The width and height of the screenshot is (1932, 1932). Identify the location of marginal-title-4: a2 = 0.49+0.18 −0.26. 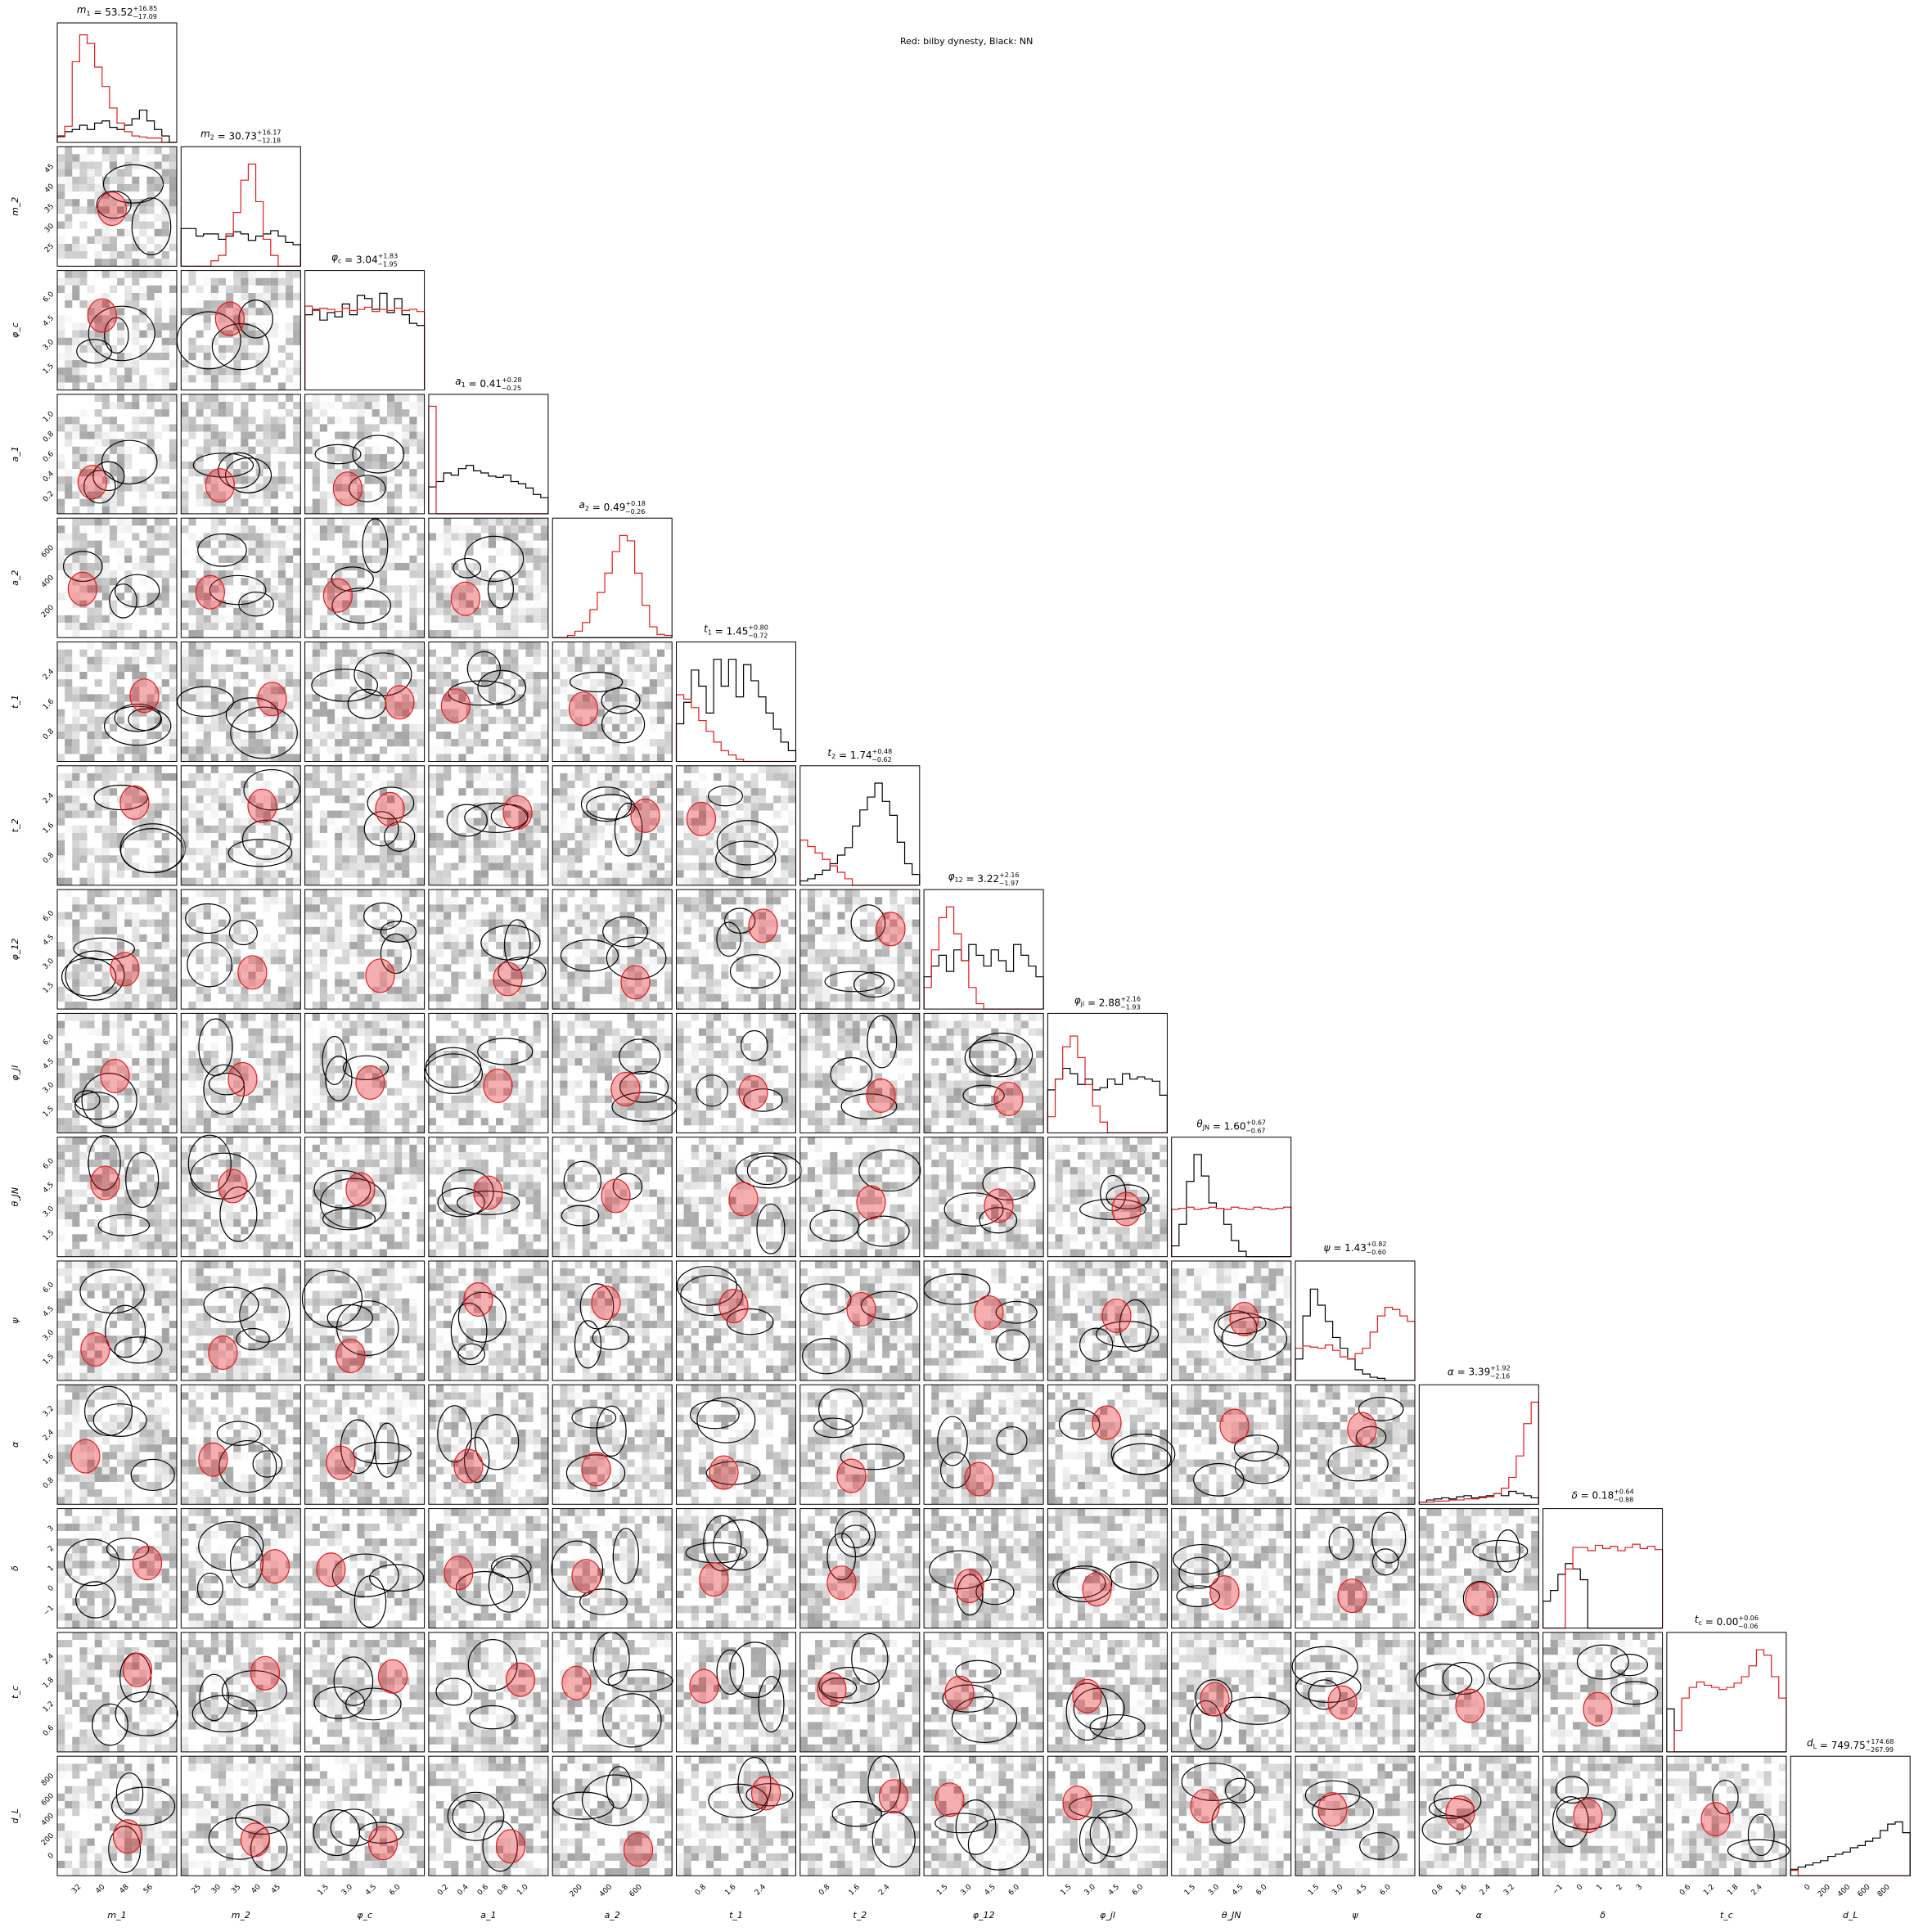
(613, 508).